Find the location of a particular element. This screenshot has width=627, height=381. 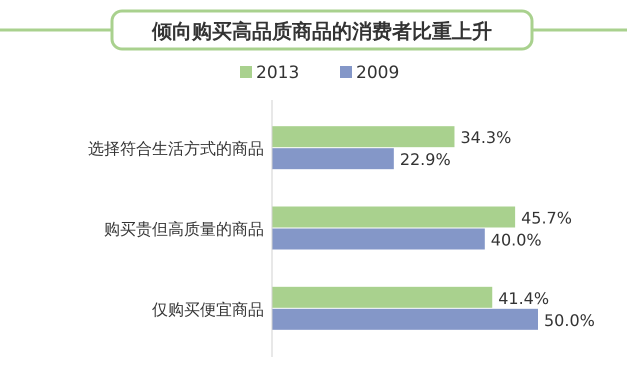

legend-label: 2013 is located at coordinates (278, 73).